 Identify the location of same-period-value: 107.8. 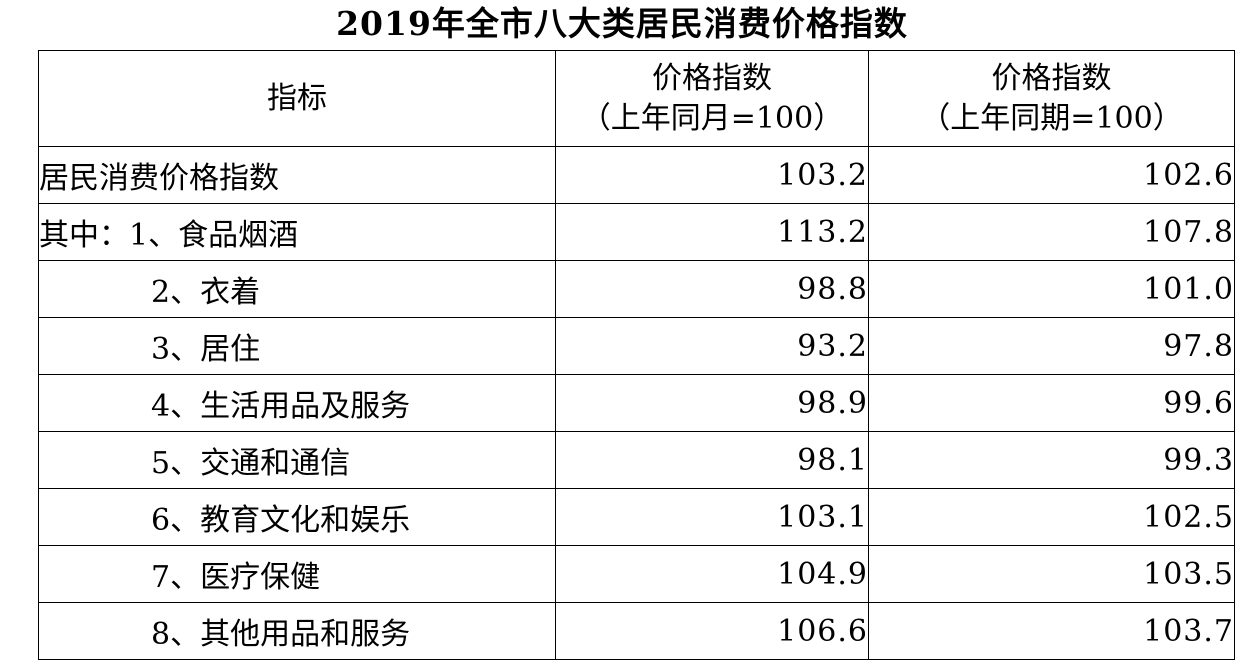
(1051, 232).